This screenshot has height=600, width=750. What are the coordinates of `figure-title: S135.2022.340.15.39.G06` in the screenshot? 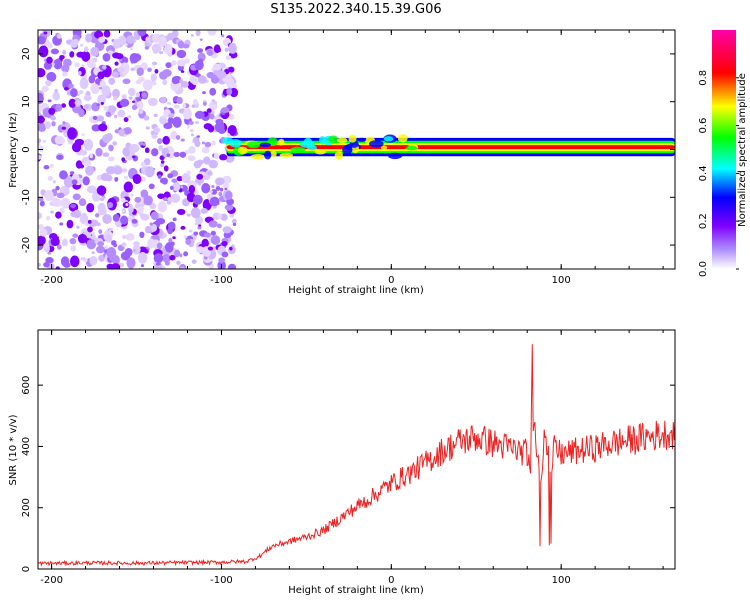 It's located at (355, 9).